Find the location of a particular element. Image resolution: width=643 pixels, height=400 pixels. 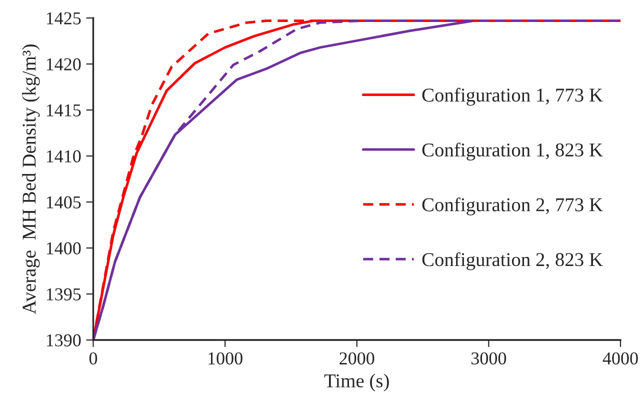

y-tick-label: 1405 is located at coordinates (63, 202).